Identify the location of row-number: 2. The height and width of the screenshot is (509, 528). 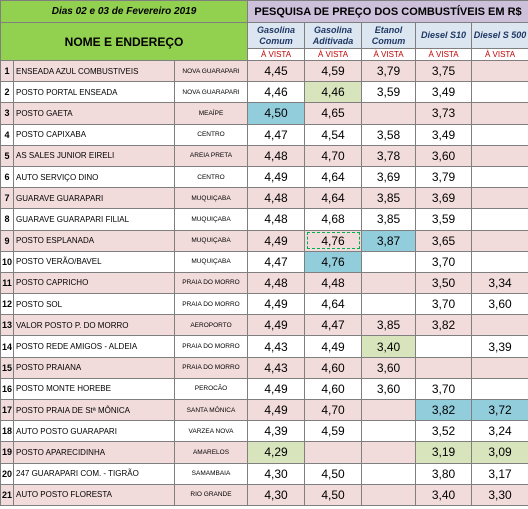
(7, 92).